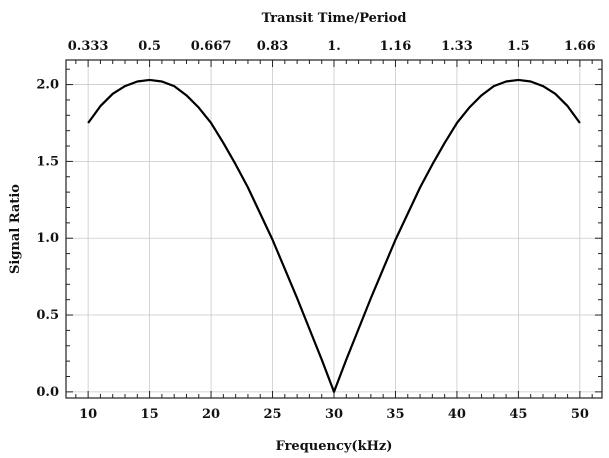 This screenshot has height=458, width=609. What do you see at coordinates (457, 414) in the screenshot?
I see `x-tick-label: 40` at bounding box center [457, 414].